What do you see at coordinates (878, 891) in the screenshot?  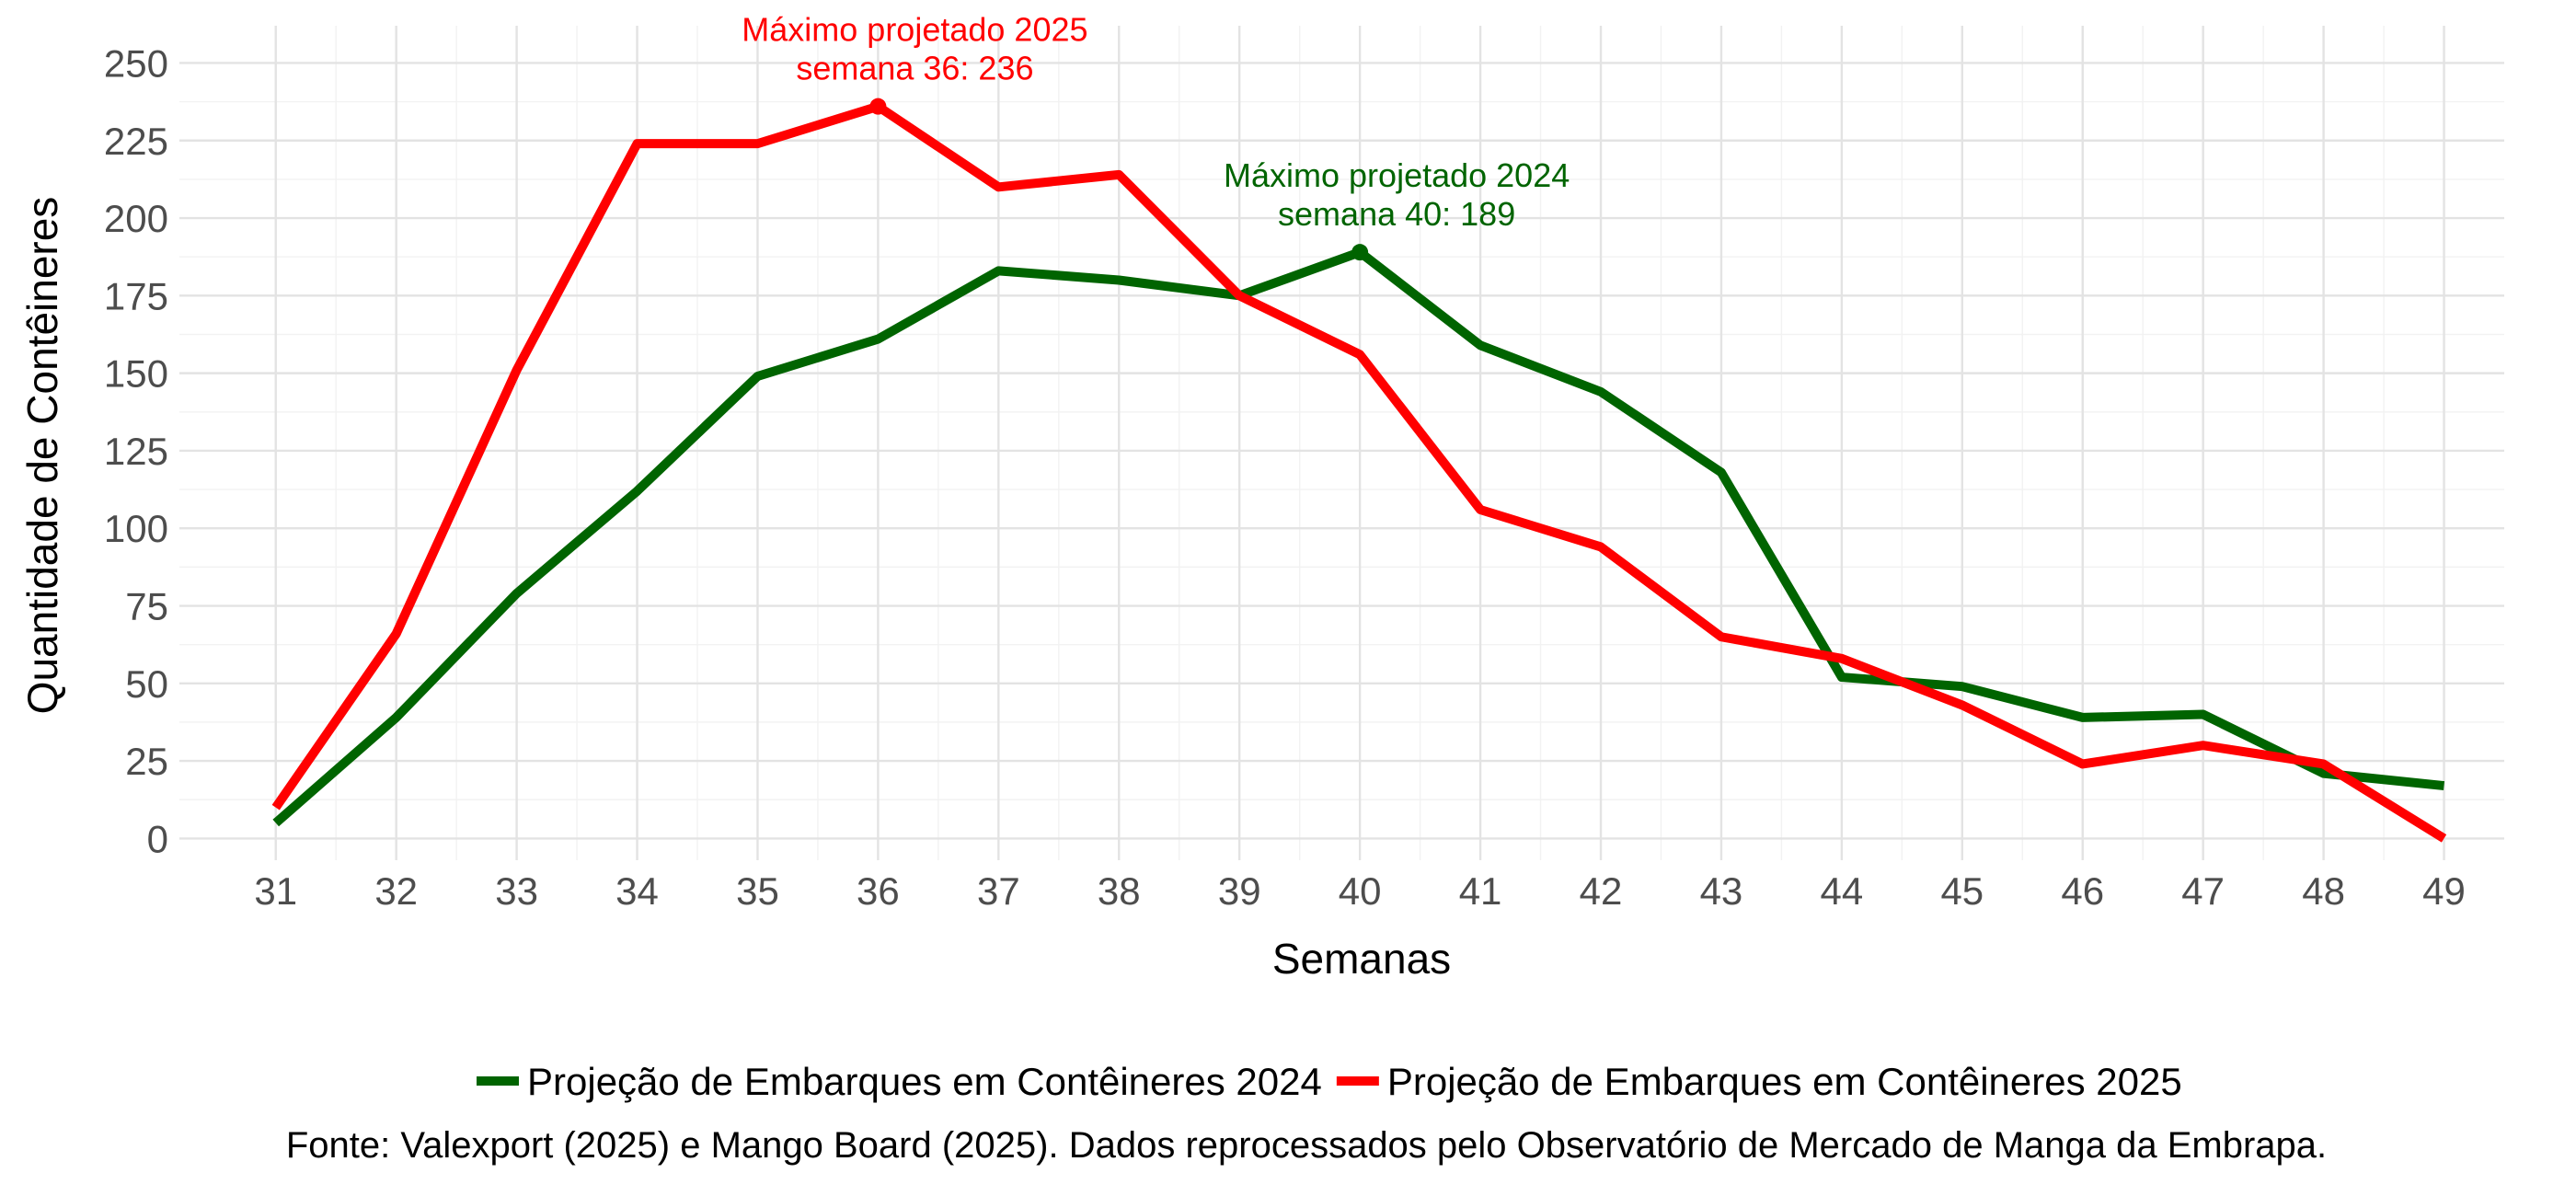 I see `x-tick-label: 36` at bounding box center [878, 891].